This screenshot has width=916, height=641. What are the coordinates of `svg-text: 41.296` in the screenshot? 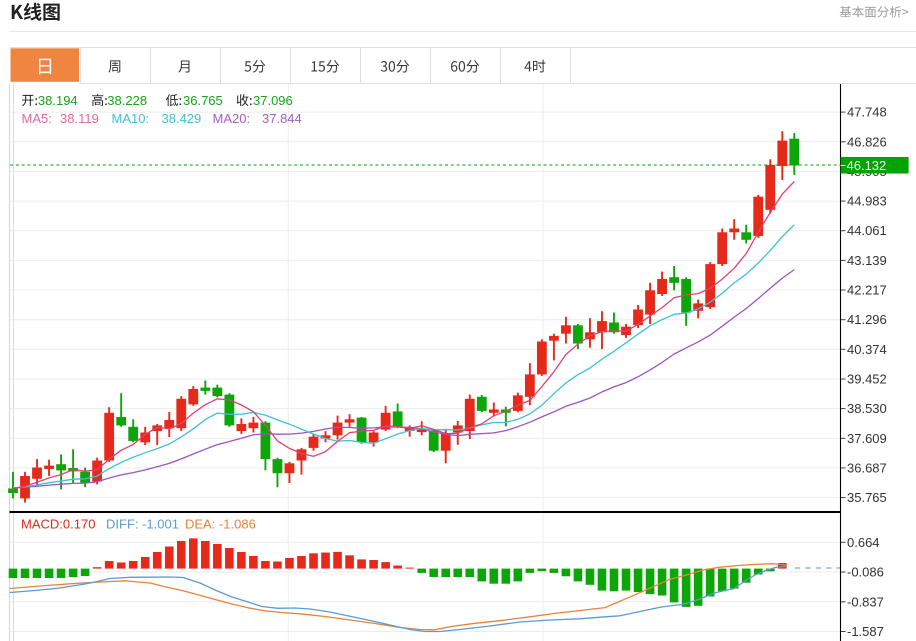 It's located at (867, 319).